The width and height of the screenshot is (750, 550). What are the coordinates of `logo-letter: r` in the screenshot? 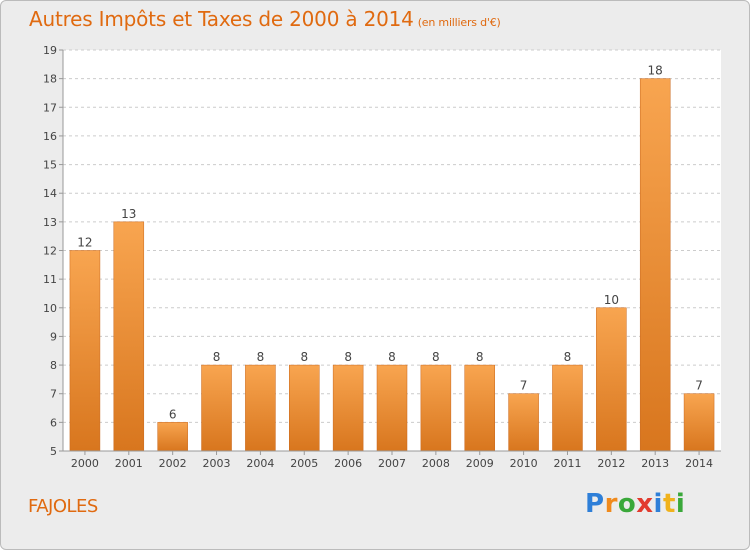 It's located at (611, 504).